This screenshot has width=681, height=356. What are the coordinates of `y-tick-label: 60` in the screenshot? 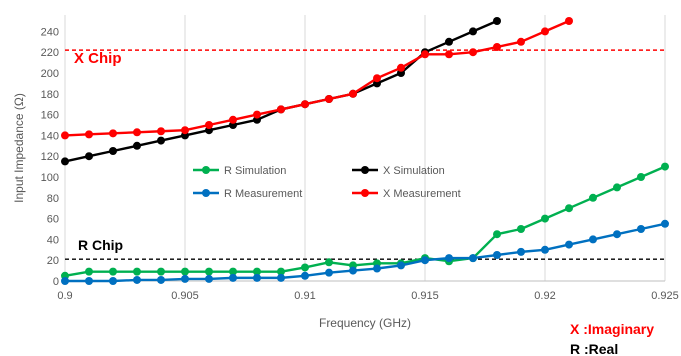 It's located at (53, 220).